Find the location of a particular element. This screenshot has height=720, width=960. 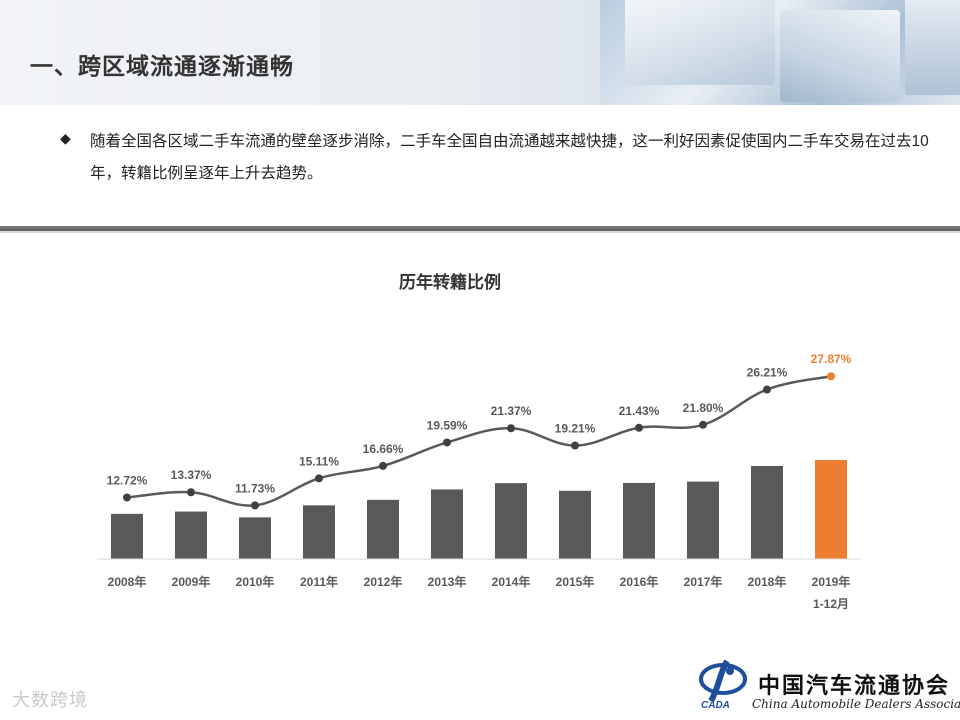

section-divider-shadow is located at coordinates (480, 232).